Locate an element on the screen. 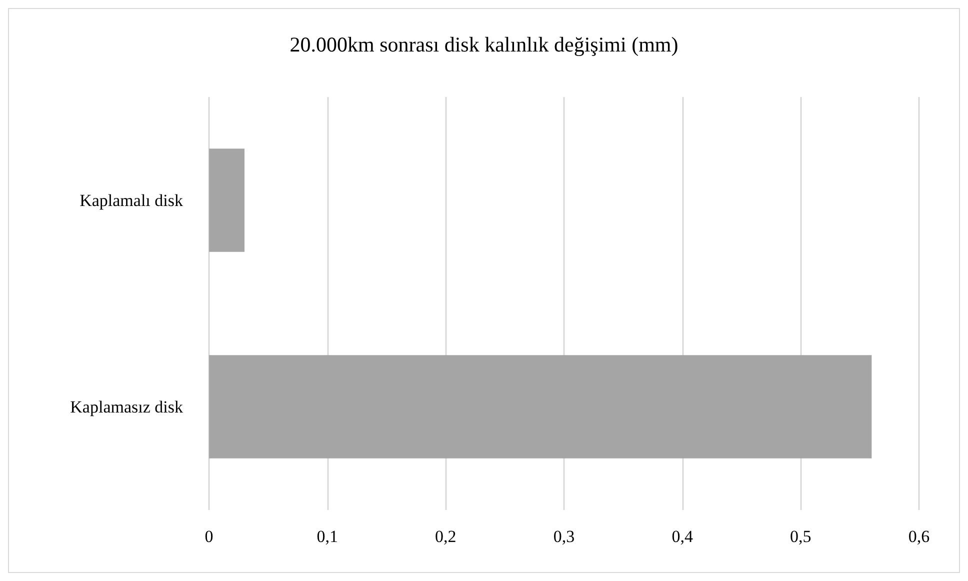 Image resolution: width=968 pixels, height=581 pixels. y-tick-label: Kaplamalı disk is located at coordinates (132, 200).